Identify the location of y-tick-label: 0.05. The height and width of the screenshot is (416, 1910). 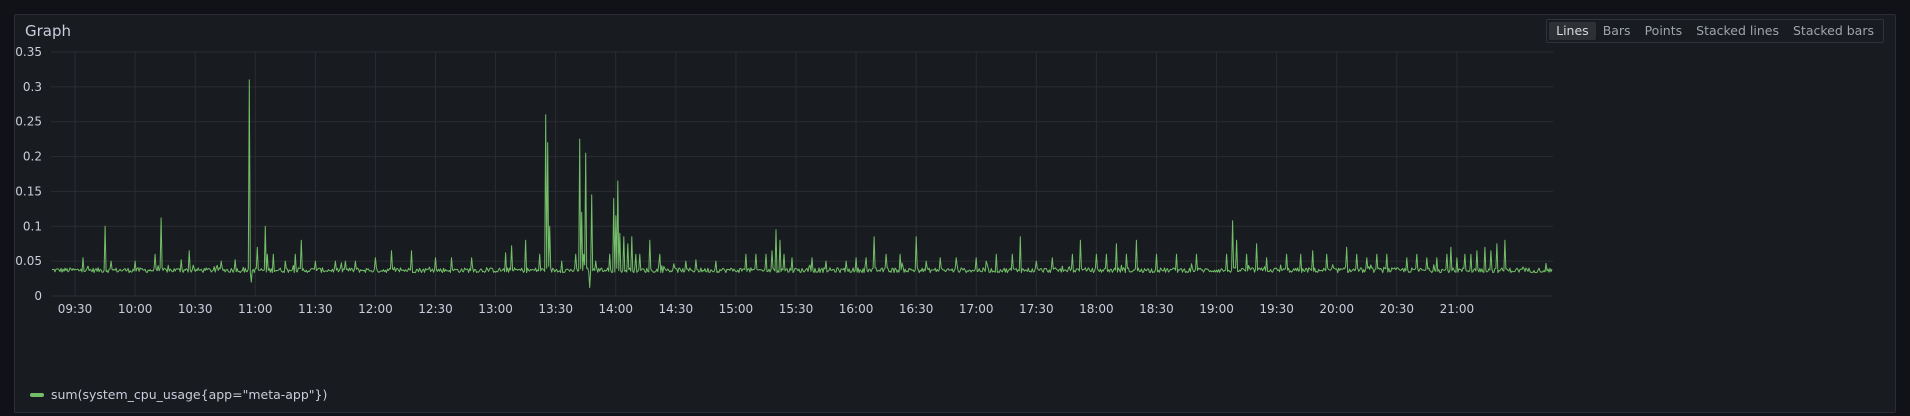
(28, 261).